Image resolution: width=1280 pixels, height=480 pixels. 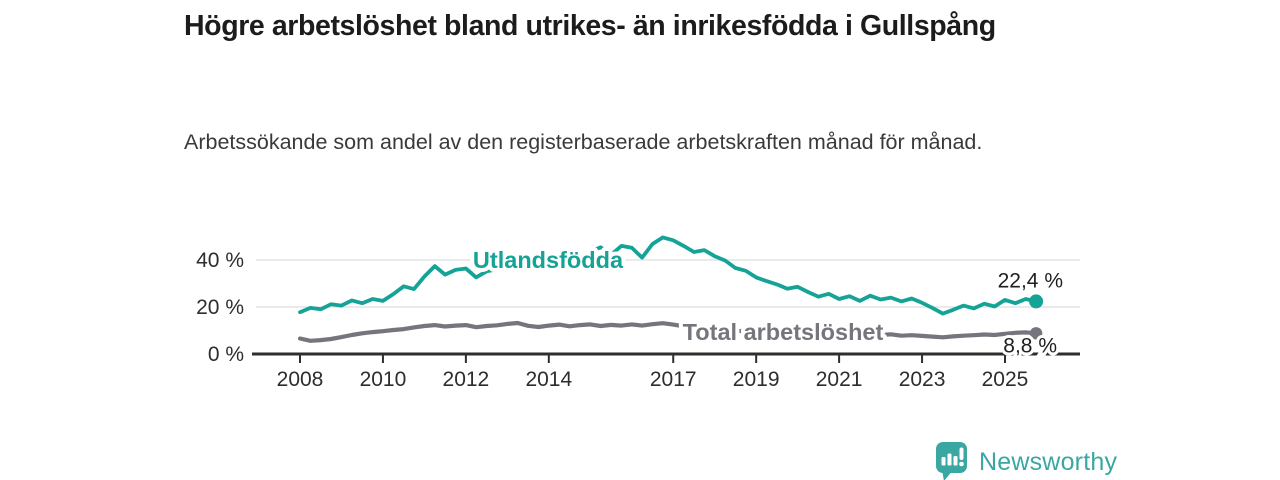 What do you see at coordinates (951, 461) in the screenshot?
I see `bar-chart-speech-bubble-icon` at bounding box center [951, 461].